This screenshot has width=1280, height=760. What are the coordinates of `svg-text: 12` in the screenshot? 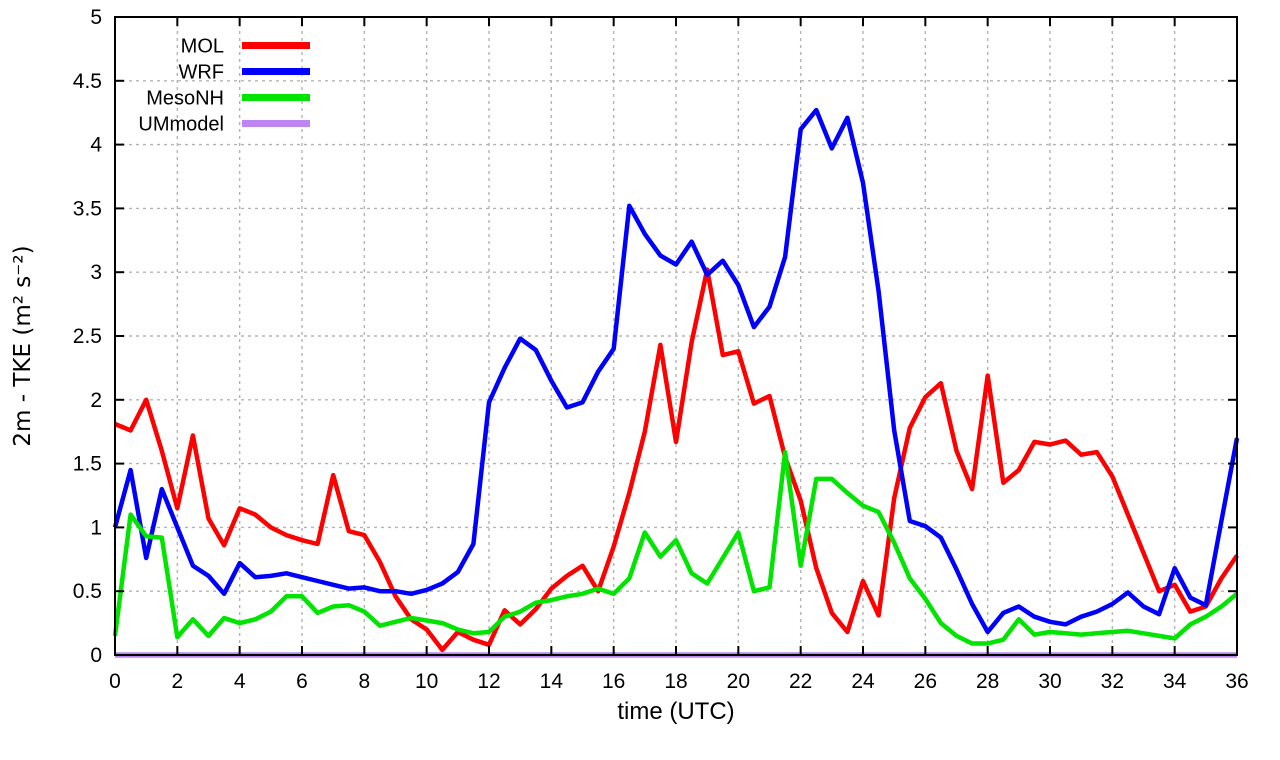 It's located at (488, 681).